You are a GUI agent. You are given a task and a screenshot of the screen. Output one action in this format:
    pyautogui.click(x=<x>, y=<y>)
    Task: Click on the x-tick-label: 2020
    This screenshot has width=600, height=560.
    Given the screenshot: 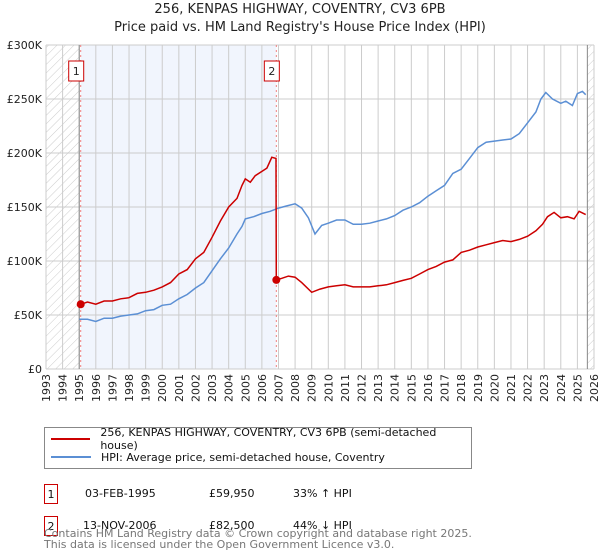 What is the action you would take?
    pyautogui.click(x=494, y=388)
    